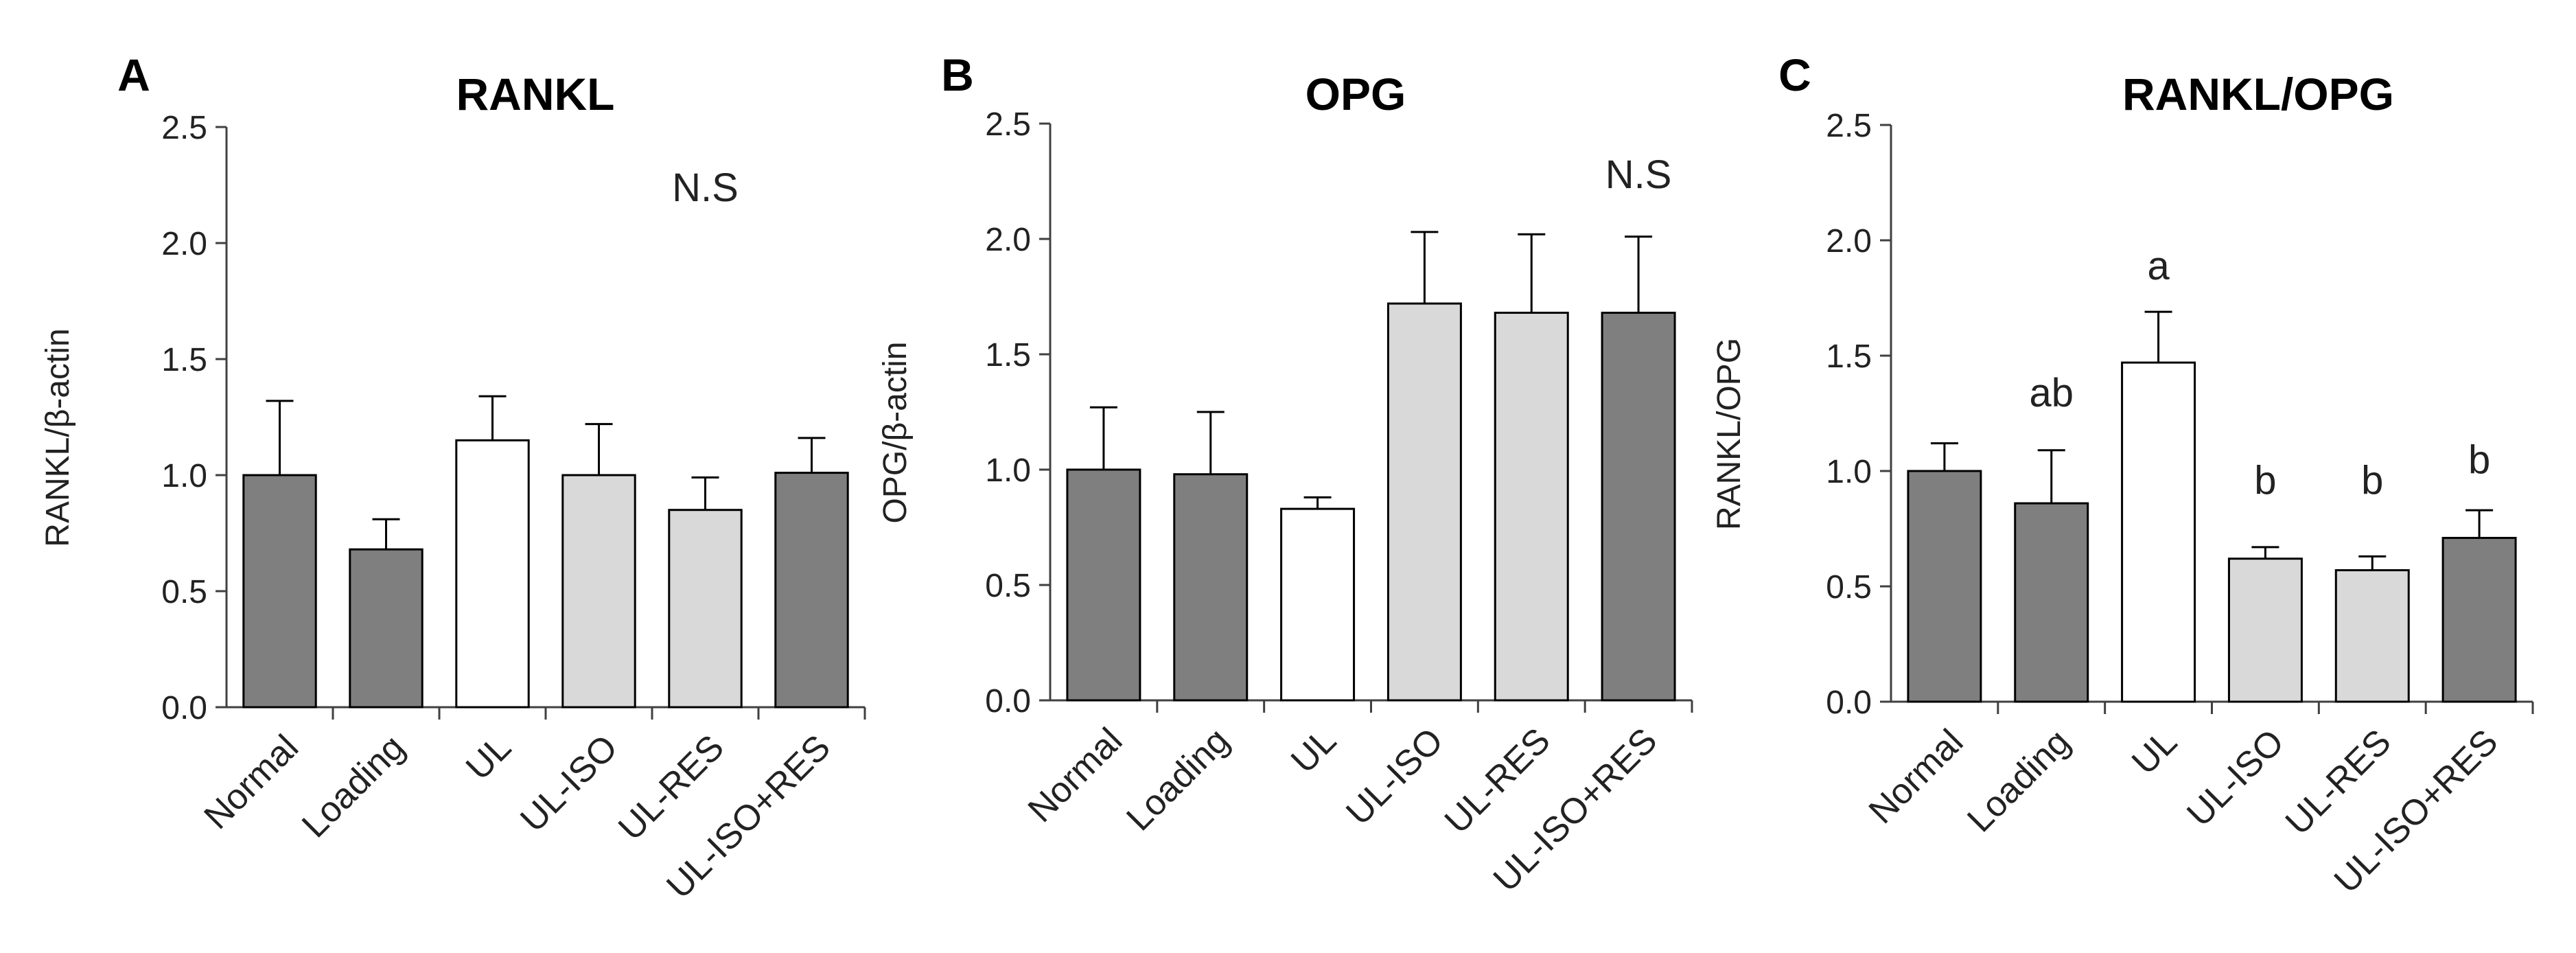 The image size is (2576, 953). What do you see at coordinates (895, 432) in the screenshot?
I see `y-axis-label: OPG/β-actin` at bounding box center [895, 432].